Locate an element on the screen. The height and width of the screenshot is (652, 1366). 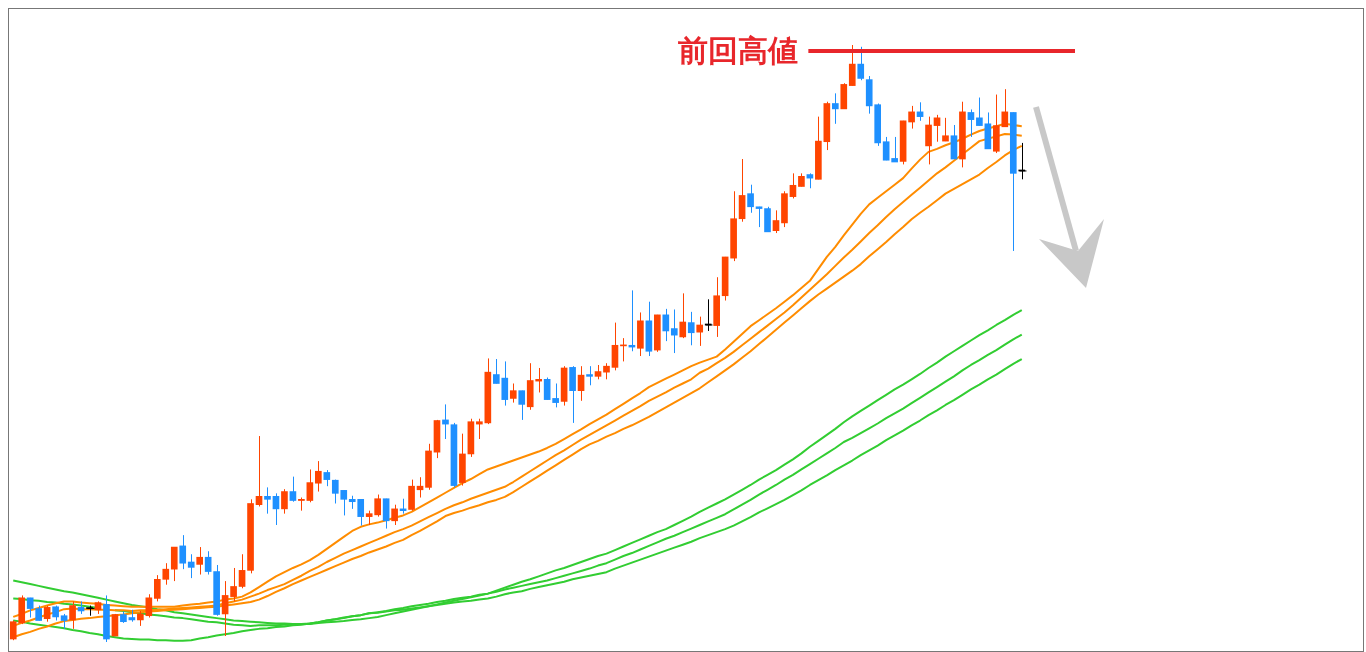
ref-line-label: 前回高値 is located at coordinates (738, 50).